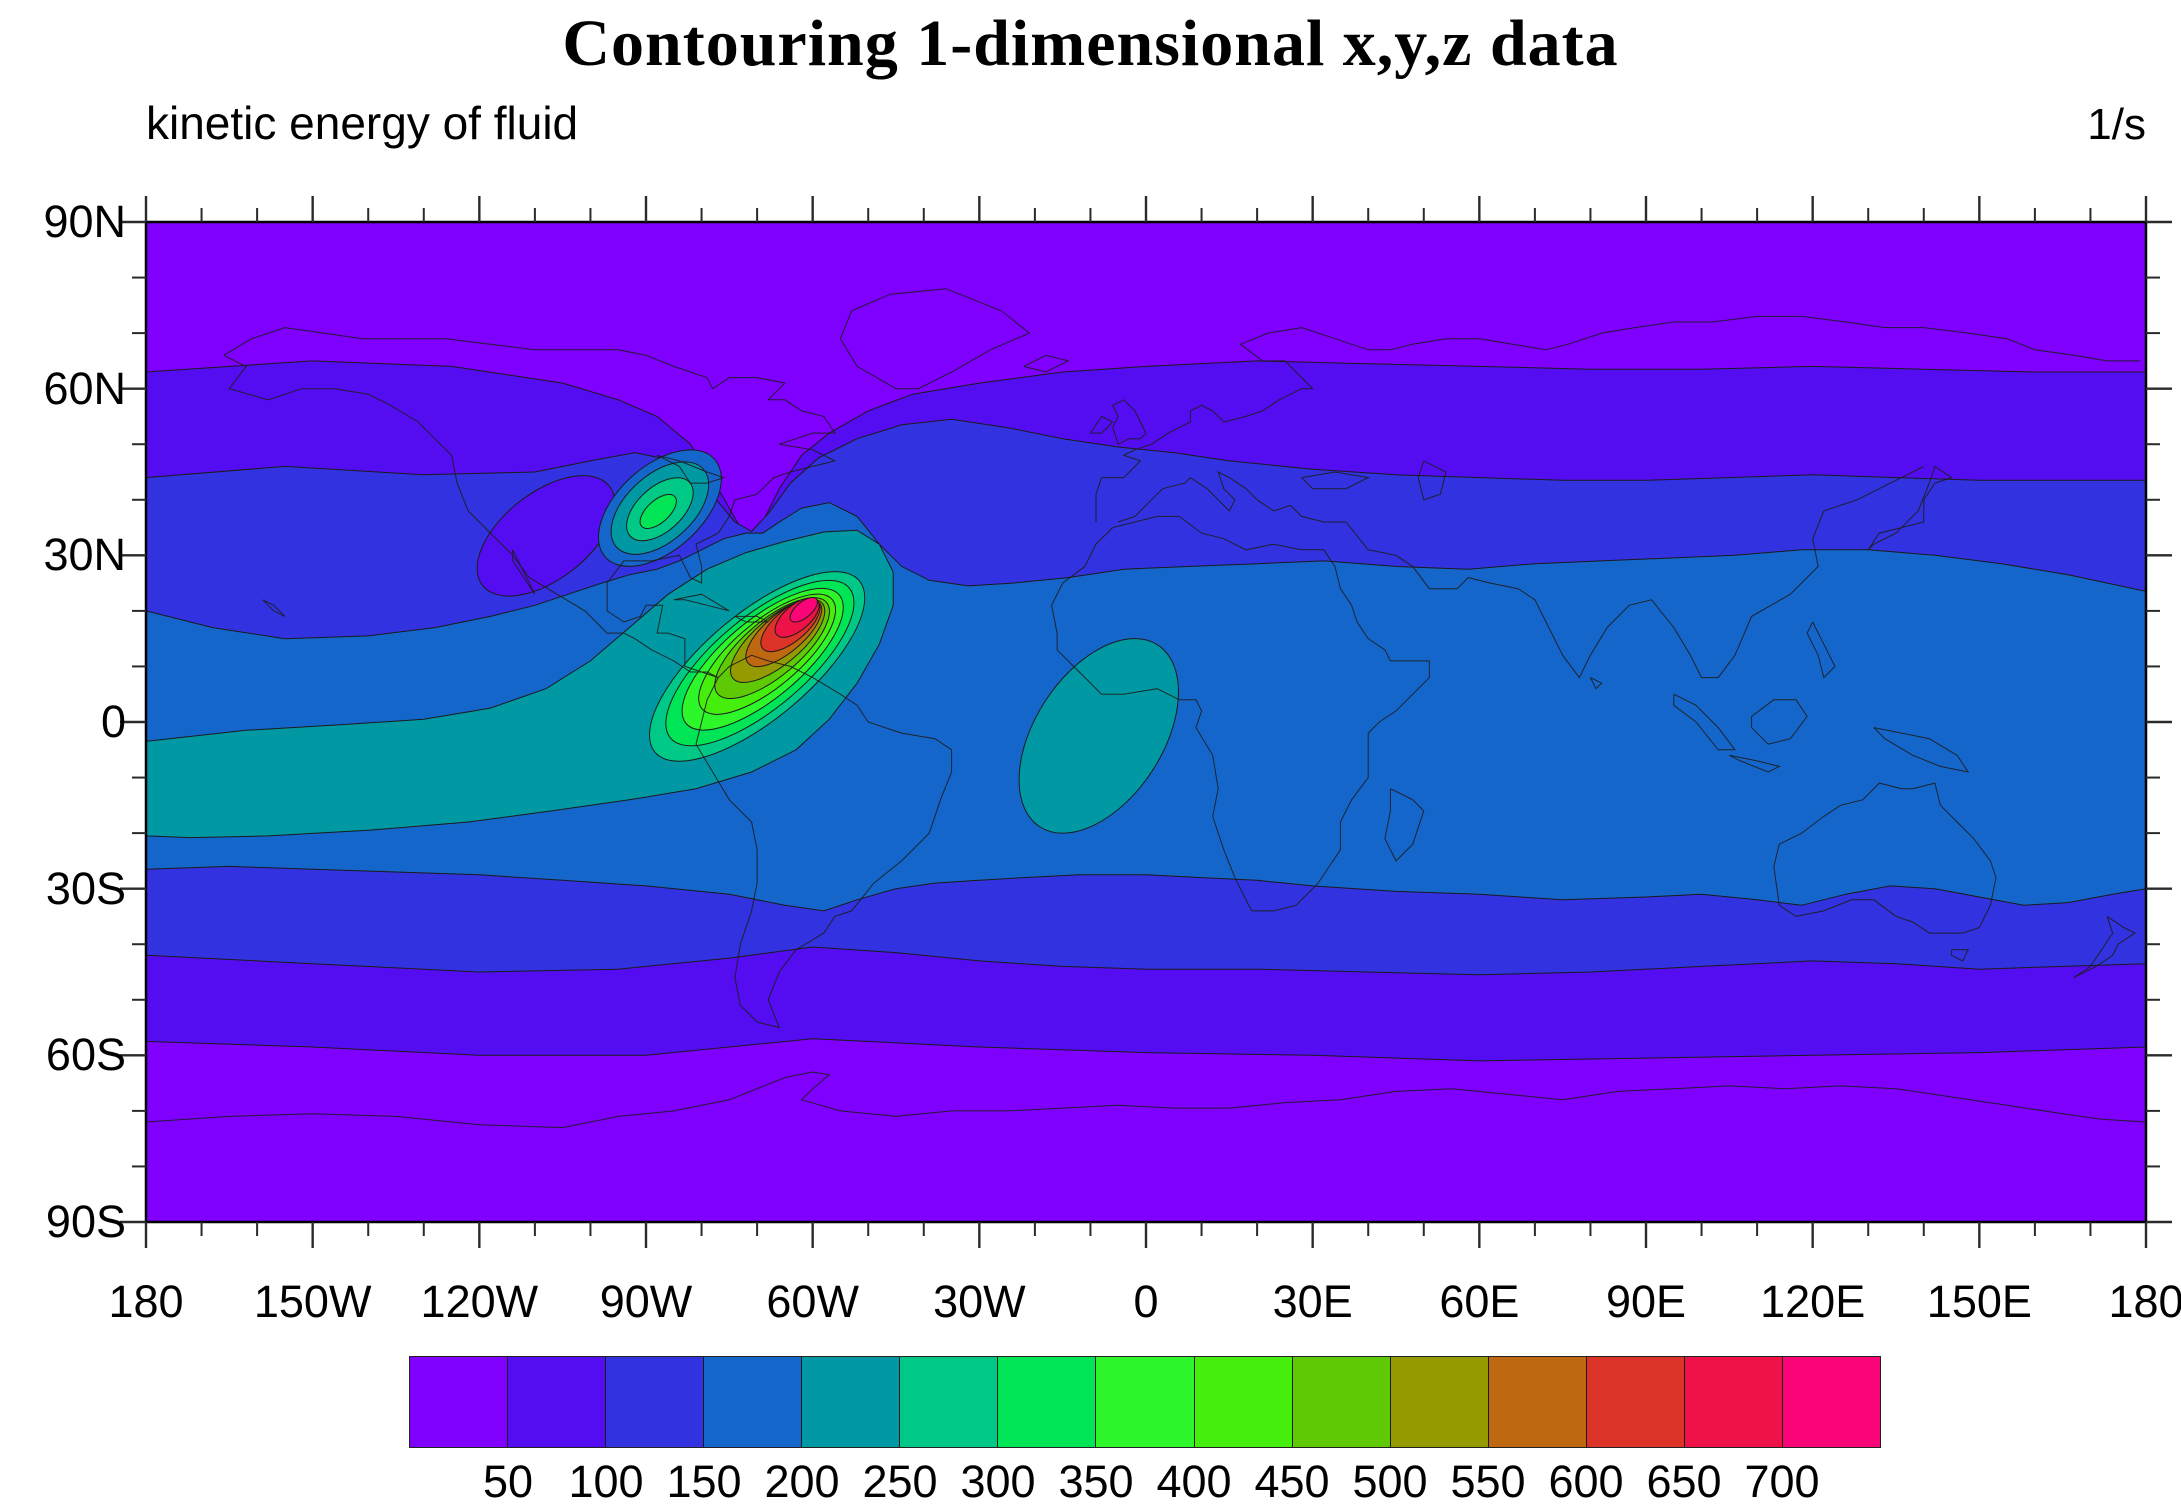  Describe the element at coordinates (646, 1301) in the screenshot. I see `x-tick-label: 90W` at that location.